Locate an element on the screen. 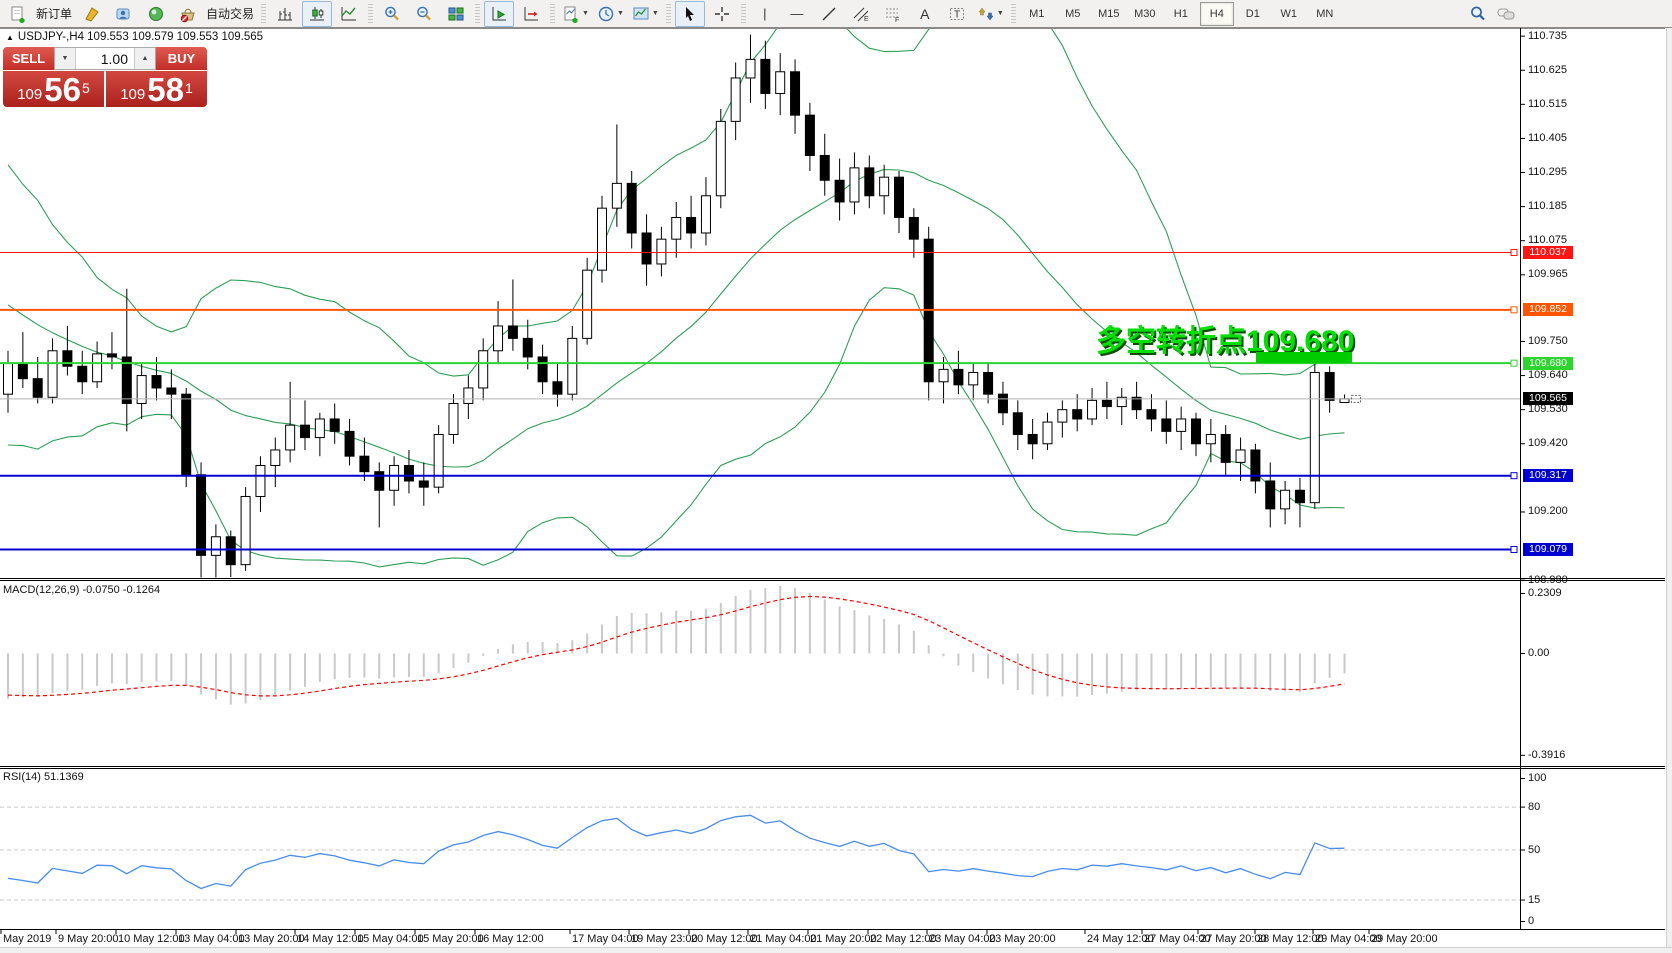  timeframe-button-W1: W1 is located at coordinates (1289, 13).